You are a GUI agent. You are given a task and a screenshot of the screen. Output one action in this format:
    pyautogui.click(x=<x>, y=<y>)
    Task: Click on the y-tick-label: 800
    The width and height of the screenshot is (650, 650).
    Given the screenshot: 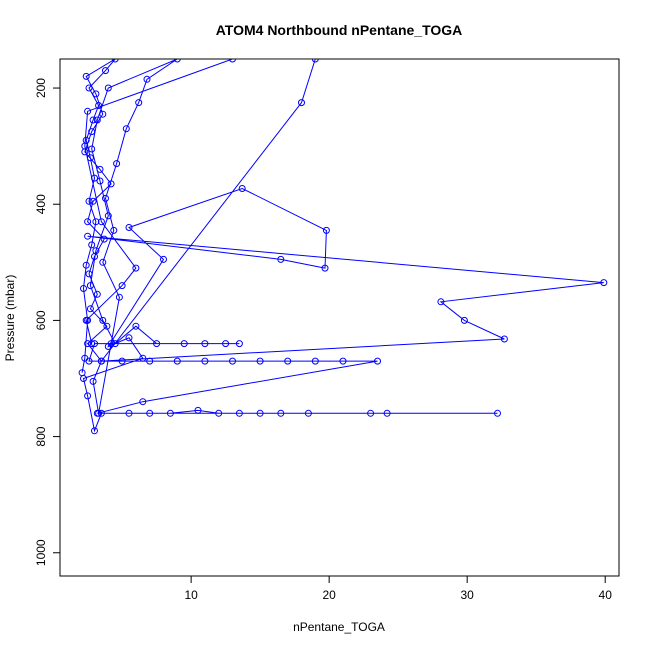 What is the action you would take?
    pyautogui.click(x=41, y=436)
    